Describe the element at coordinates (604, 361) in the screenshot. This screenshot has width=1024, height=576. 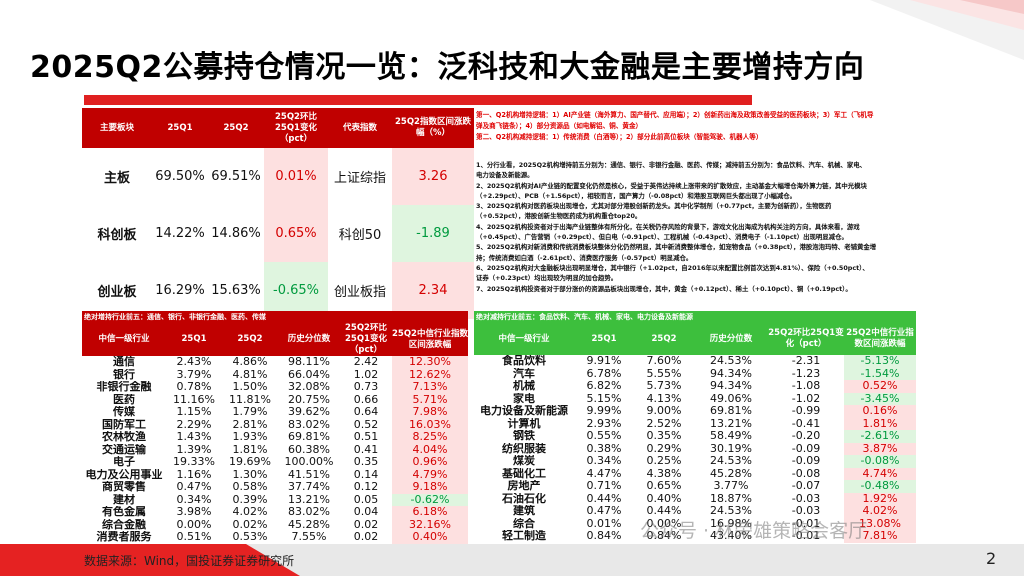
I see `q1-weight: 9.91%` at that location.